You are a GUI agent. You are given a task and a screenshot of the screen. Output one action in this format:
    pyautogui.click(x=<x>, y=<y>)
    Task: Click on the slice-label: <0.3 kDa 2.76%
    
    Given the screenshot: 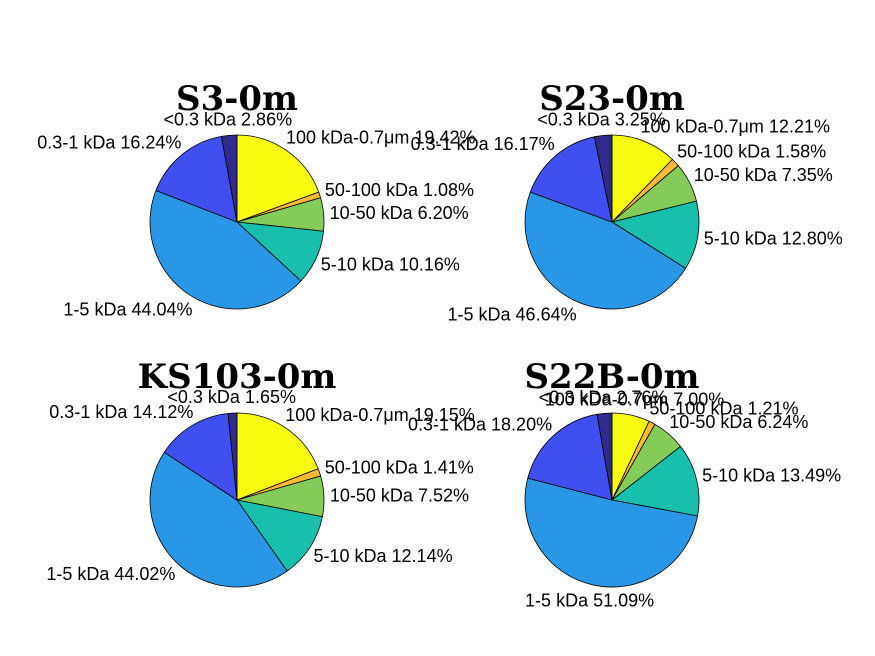 What is the action you would take?
    pyautogui.click(x=603, y=397)
    